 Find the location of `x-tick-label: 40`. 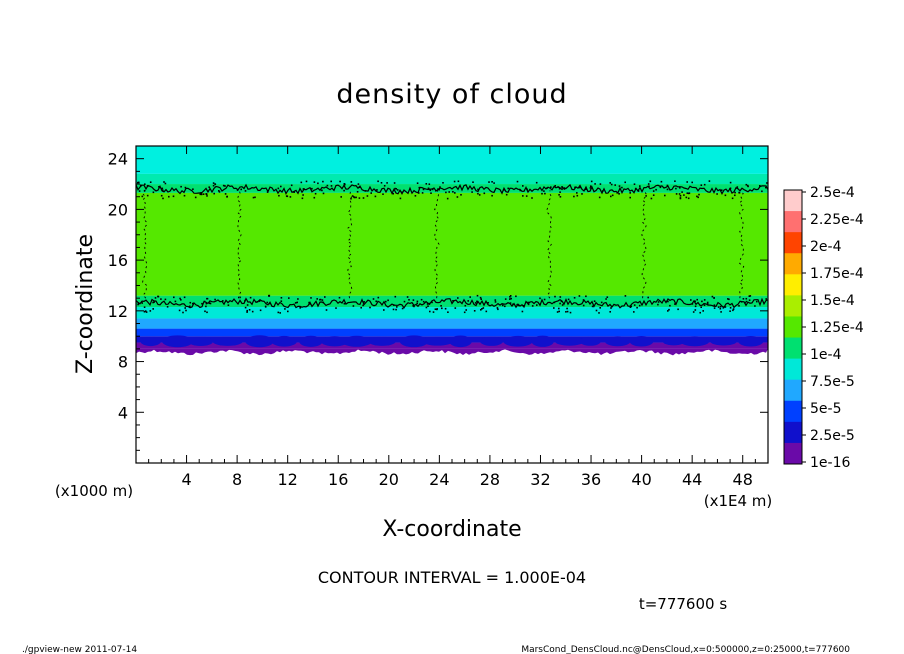

x-tick-label: 40 is located at coordinates (641, 479).